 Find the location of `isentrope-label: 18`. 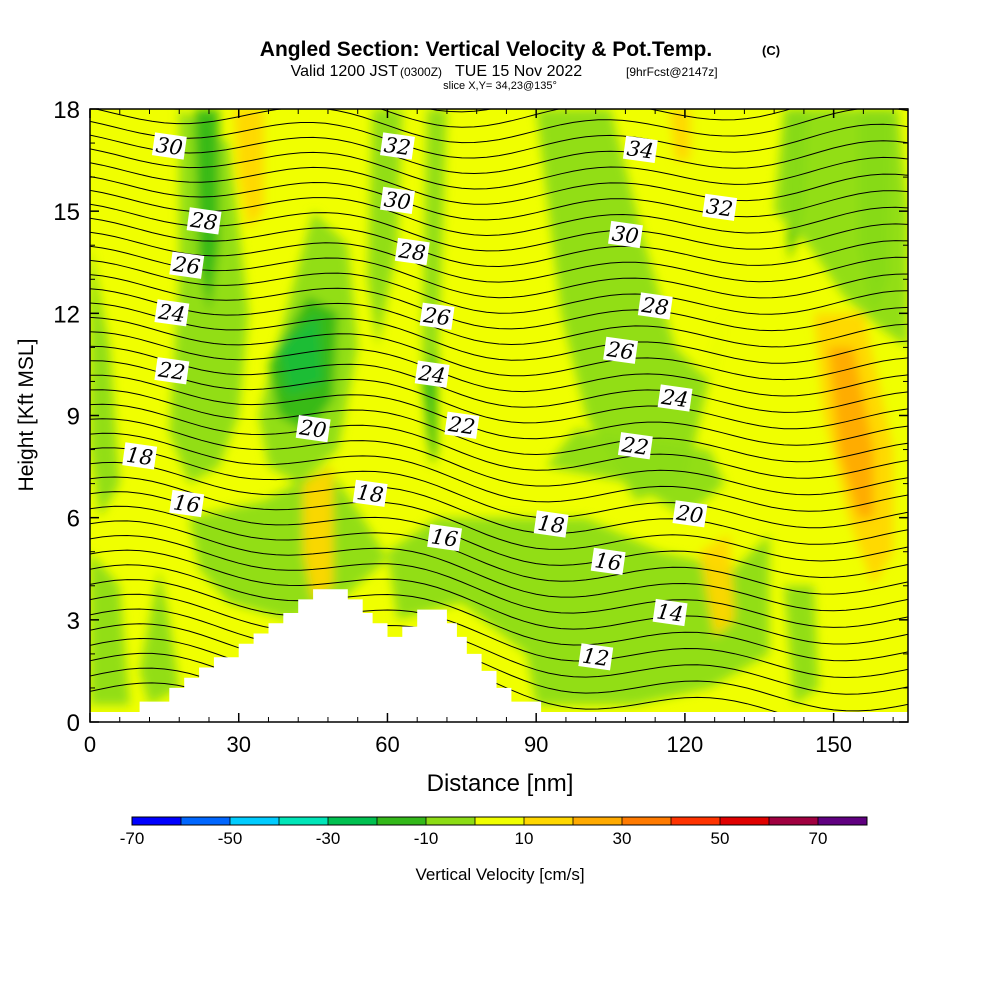

isentrope-label: 18 is located at coordinates (140, 456).